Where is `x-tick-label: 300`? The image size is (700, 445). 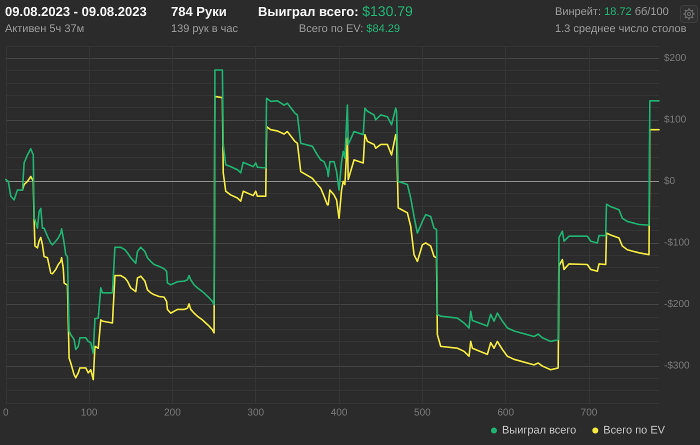 x-tick-label: 300 is located at coordinates (256, 413).